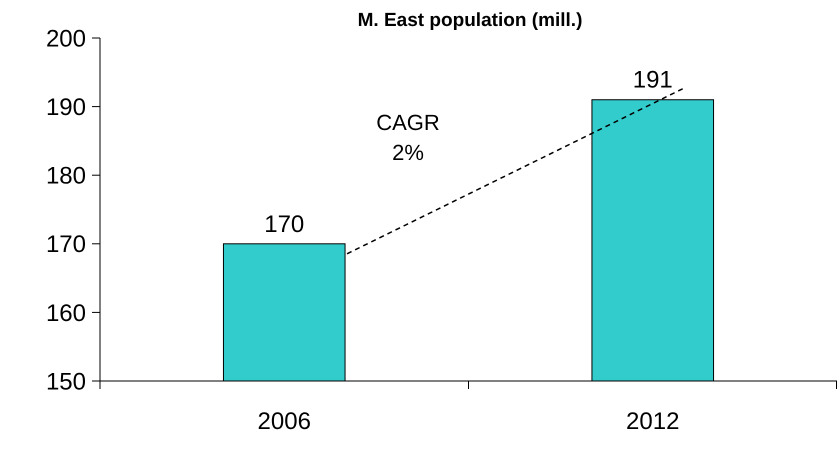 This screenshot has height=449, width=837. Describe the element at coordinates (652, 80) in the screenshot. I see `data-label: 191` at that location.